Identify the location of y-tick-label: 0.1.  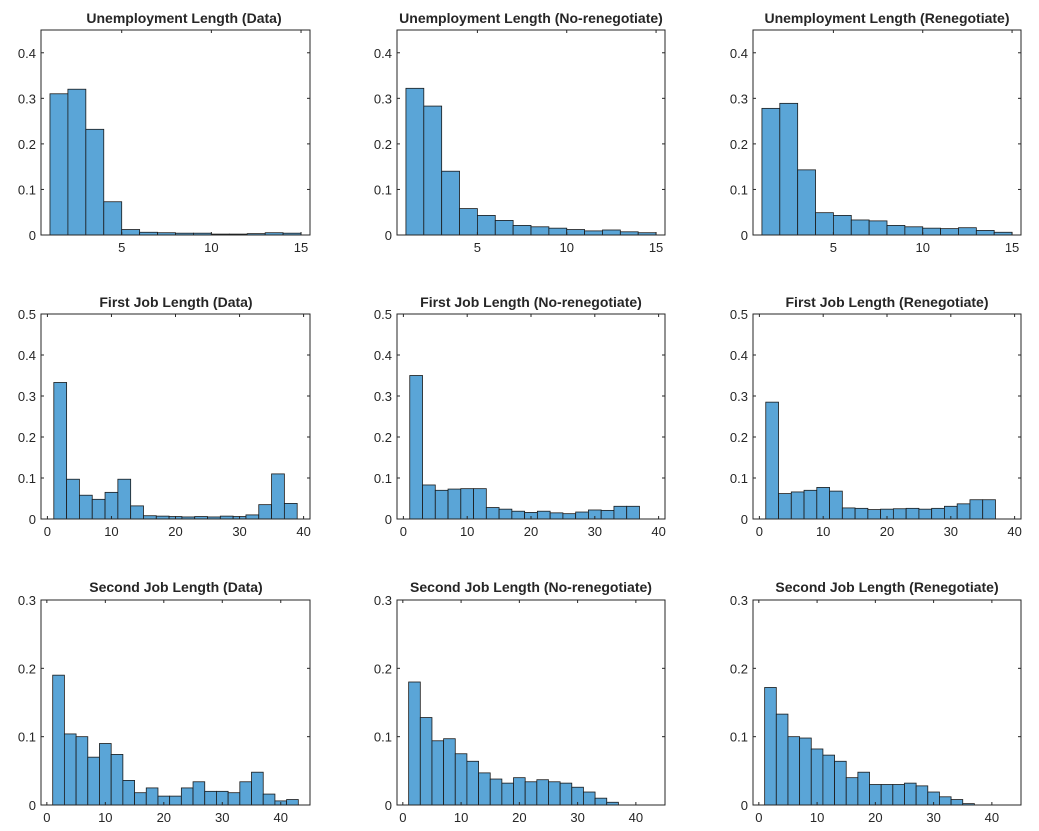
(27, 478).